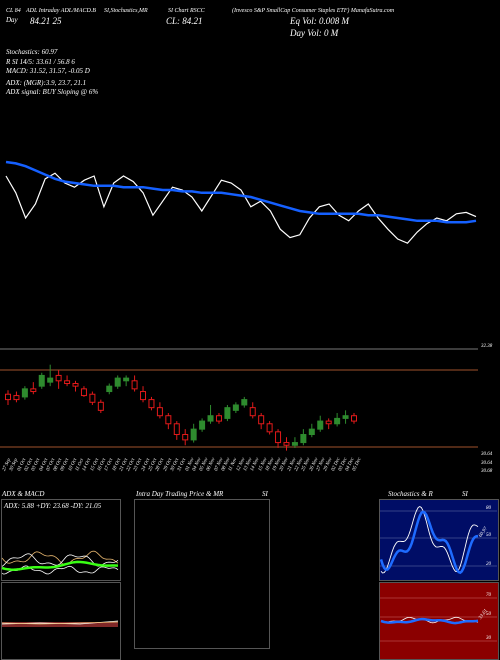  What do you see at coordinates (319, 21) in the screenshot?
I see `eq-vol: Eq Vol: 0.008 M` at bounding box center [319, 21].